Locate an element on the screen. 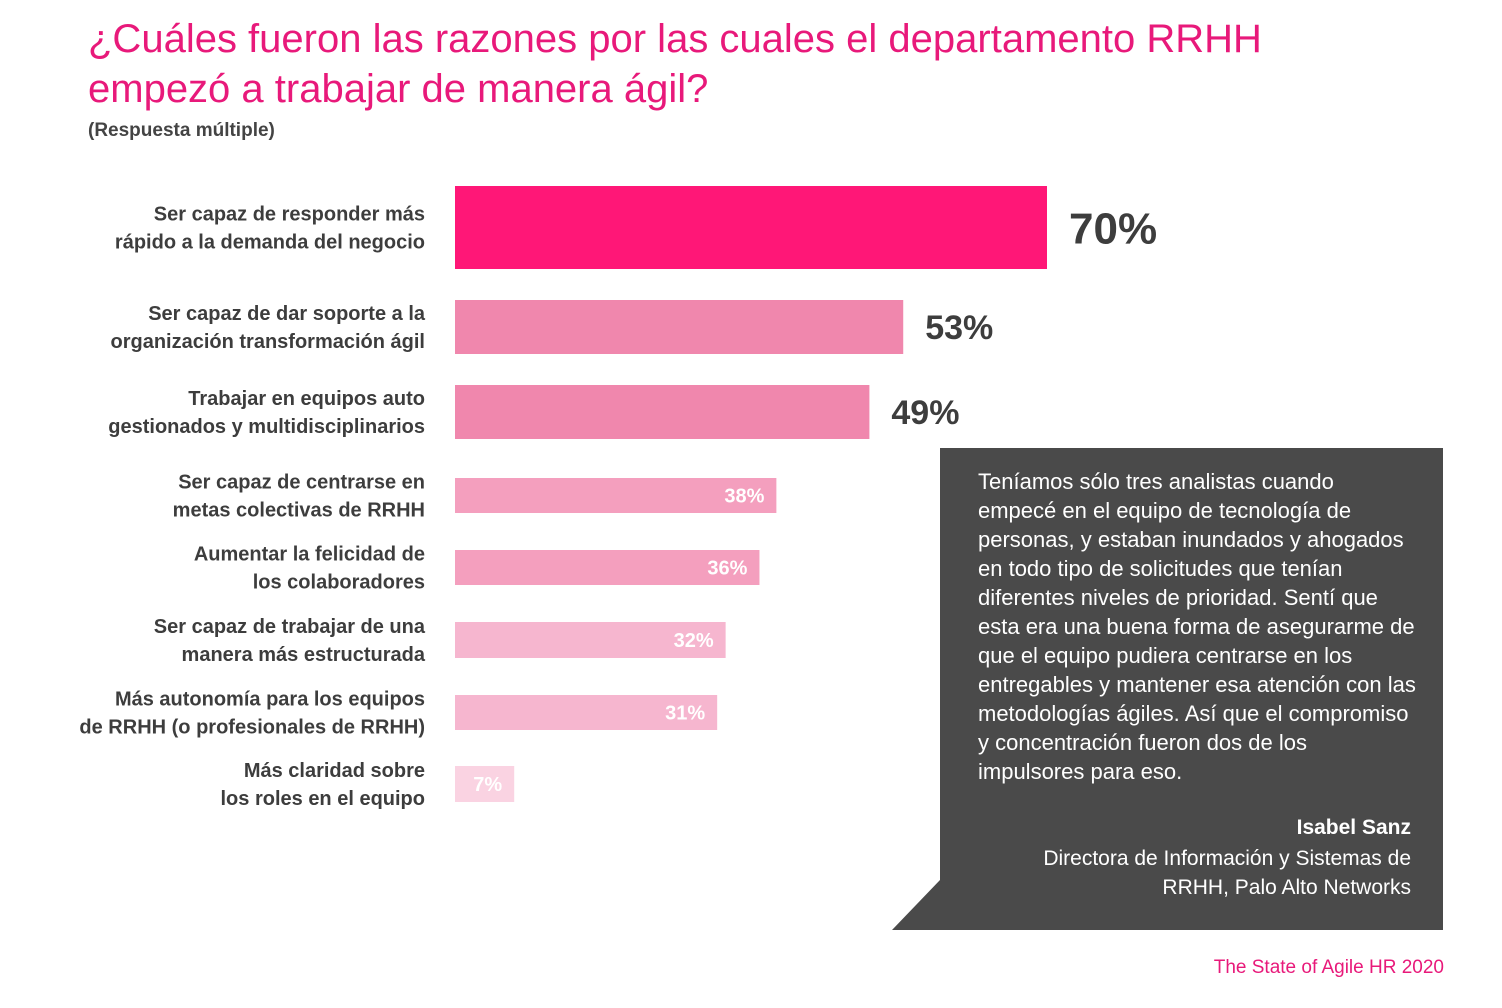  source-label: The State of Agile HR 2020 is located at coordinates (1328, 967).